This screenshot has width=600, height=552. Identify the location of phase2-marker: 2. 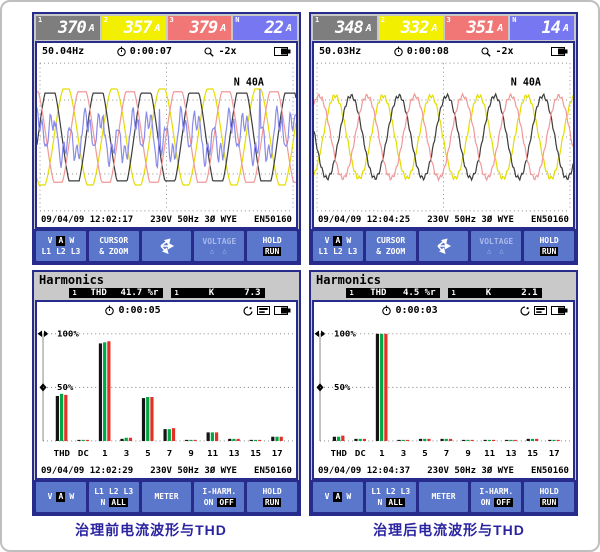
(105, 20).